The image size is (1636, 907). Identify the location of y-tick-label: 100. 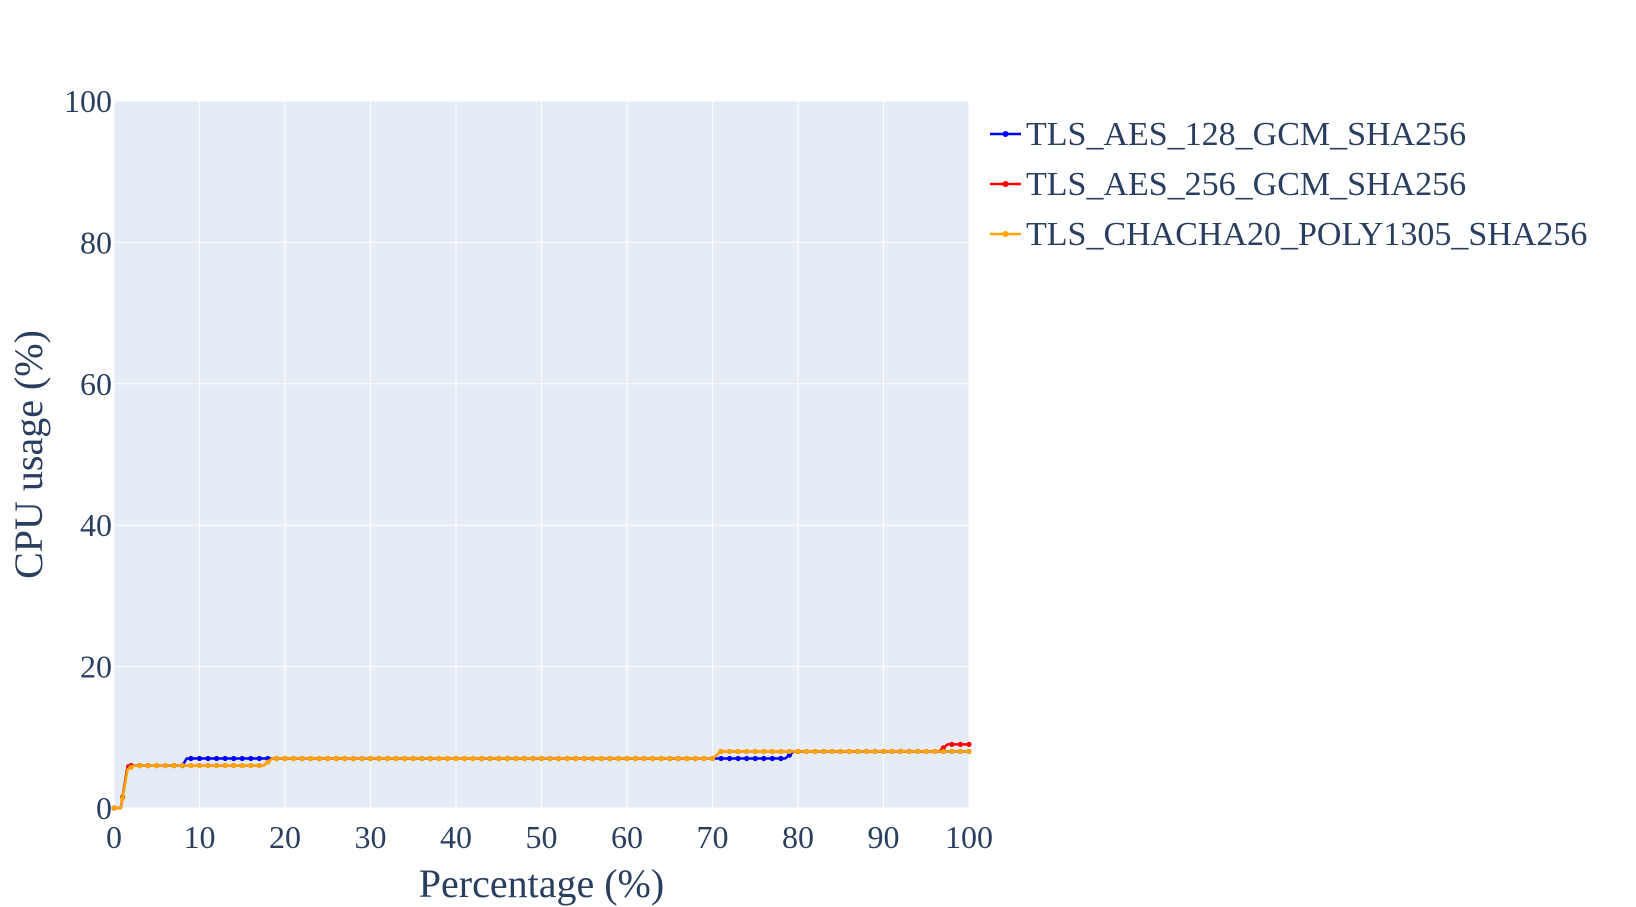
(88, 101).